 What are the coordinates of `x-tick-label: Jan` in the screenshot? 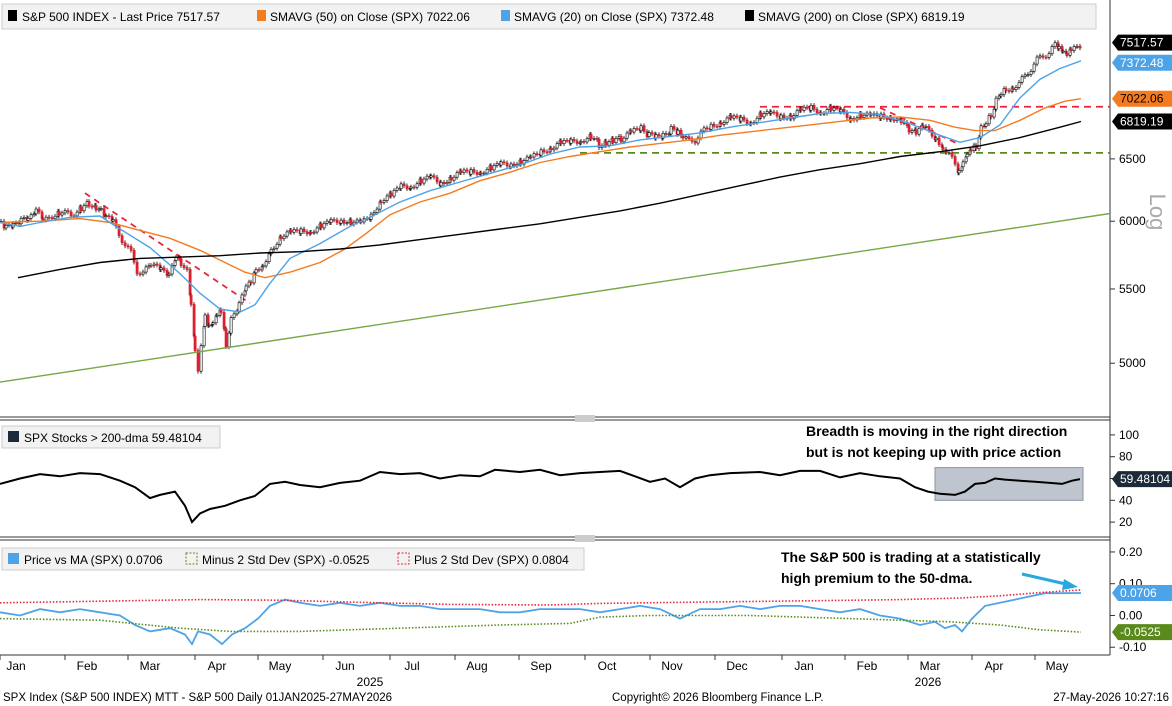 It's located at (15, 666).